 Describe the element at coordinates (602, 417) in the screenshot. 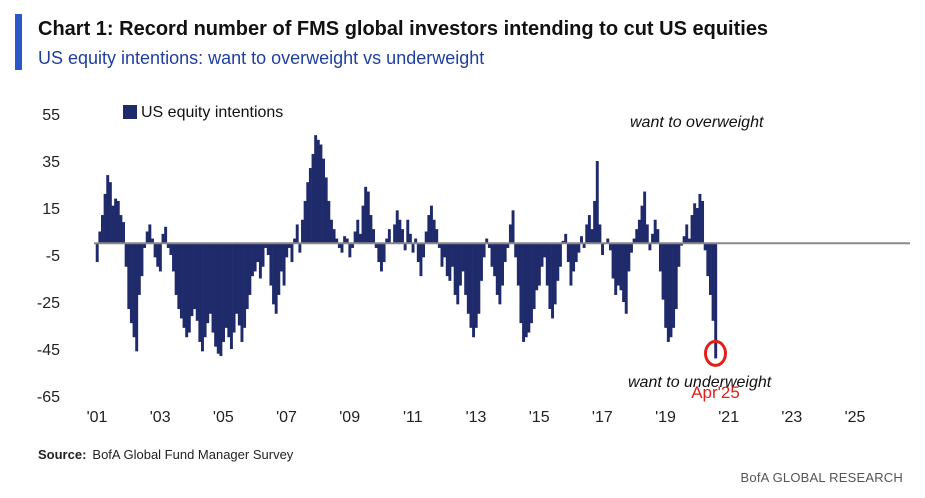

I see `x-tick-label: '17` at that location.